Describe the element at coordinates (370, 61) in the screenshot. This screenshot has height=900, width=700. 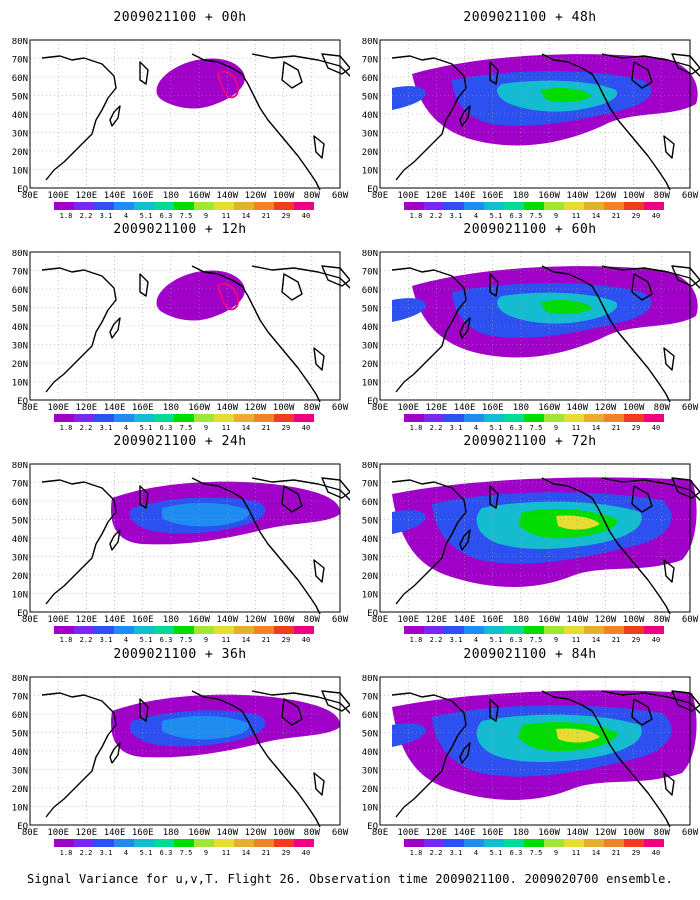
I see `lat-tick-label: 70N` at that location.